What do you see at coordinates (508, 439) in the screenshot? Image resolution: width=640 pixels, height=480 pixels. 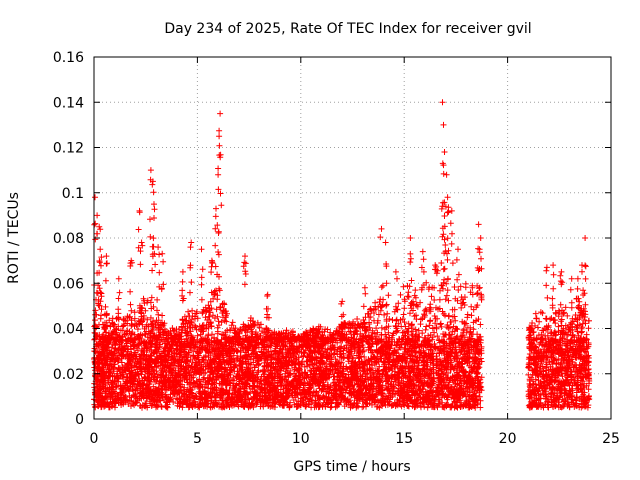 I see `x-tick-label: 20` at bounding box center [508, 439].